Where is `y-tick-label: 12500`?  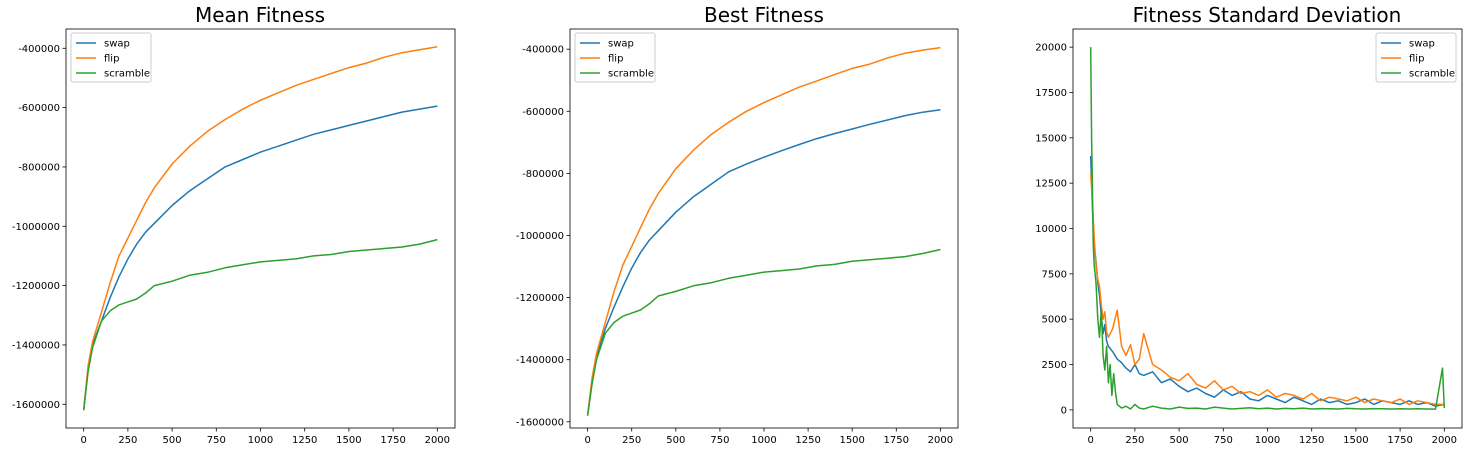 y-tick-label: 12500 is located at coordinates (1051, 184).